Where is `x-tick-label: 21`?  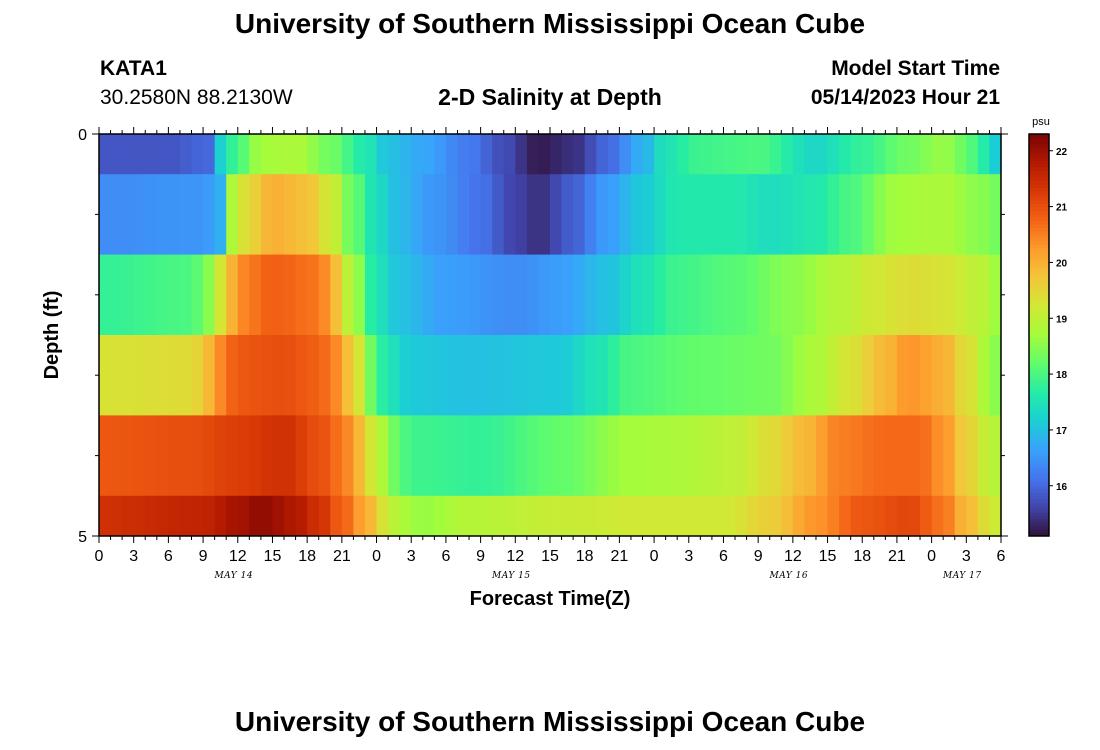 x-tick-label: 21 is located at coordinates (342, 556).